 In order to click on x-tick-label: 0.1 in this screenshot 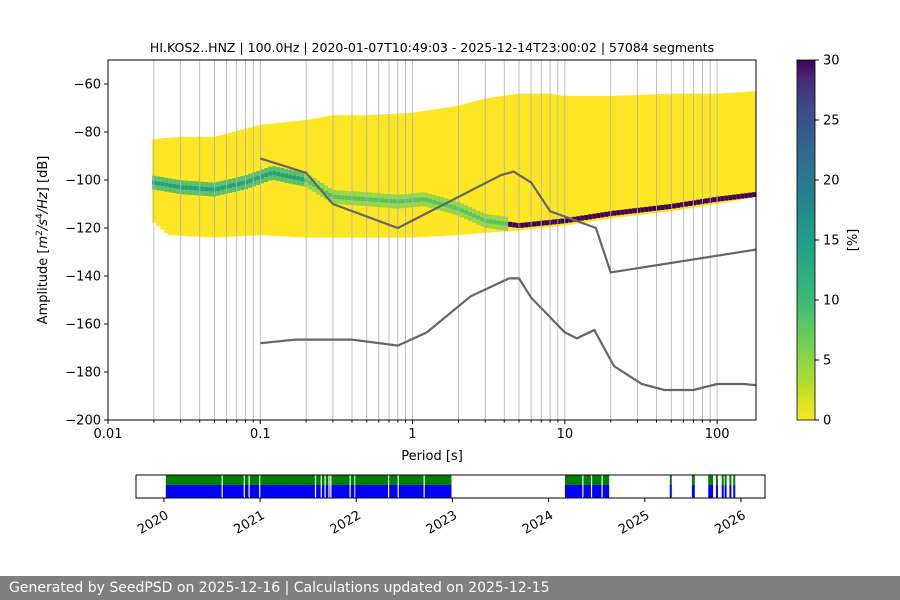, I will do `click(260, 434)`.